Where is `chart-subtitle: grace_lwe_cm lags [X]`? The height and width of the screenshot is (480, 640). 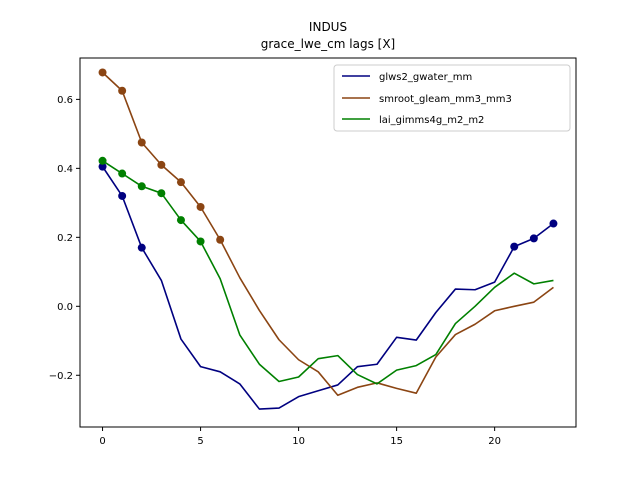
chart-subtitle: grace_lwe_cm lags [X] is located at coordinates (328, 44).